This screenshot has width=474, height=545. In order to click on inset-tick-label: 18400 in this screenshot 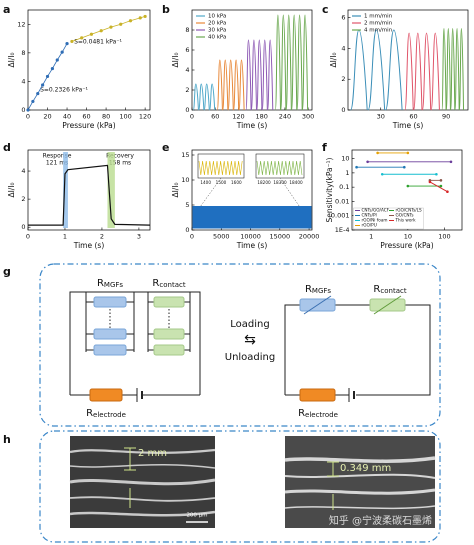, I will do `click(296, 182)`.